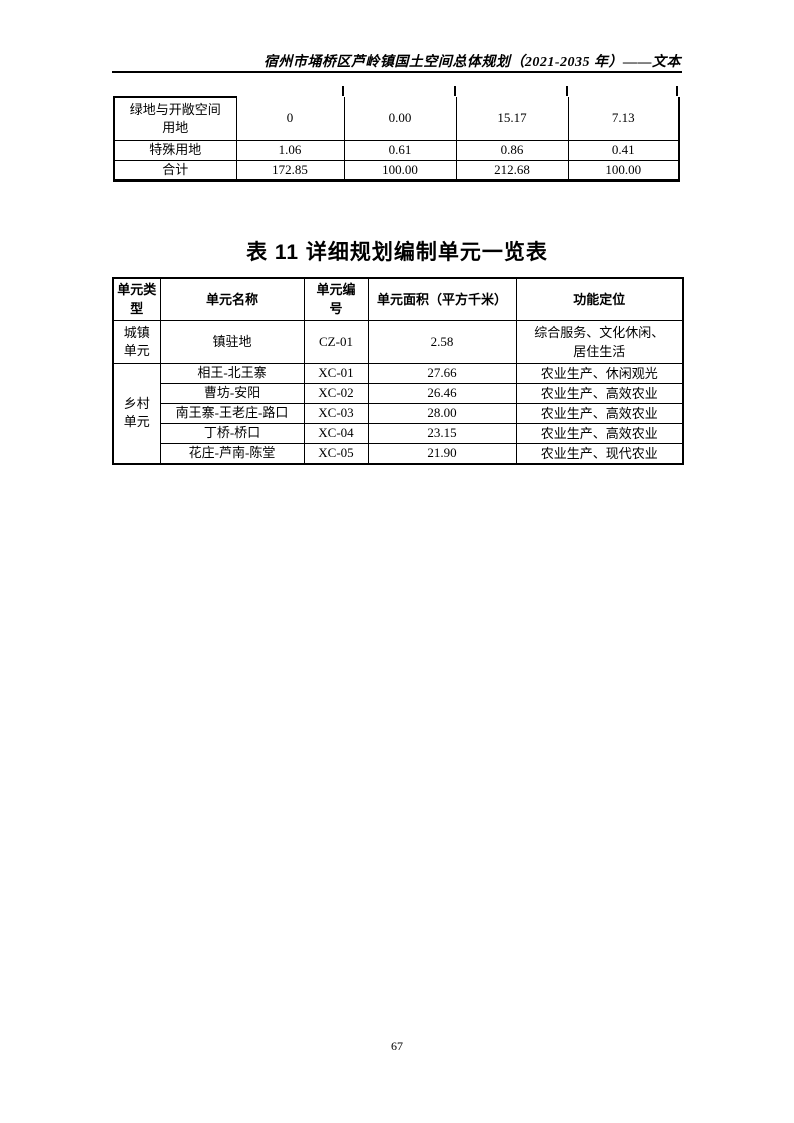  What do you see at coordinates (336, 413) in the screenshot?
I see `unit-code-cell: XC-03` at bounding box center [336, 413].